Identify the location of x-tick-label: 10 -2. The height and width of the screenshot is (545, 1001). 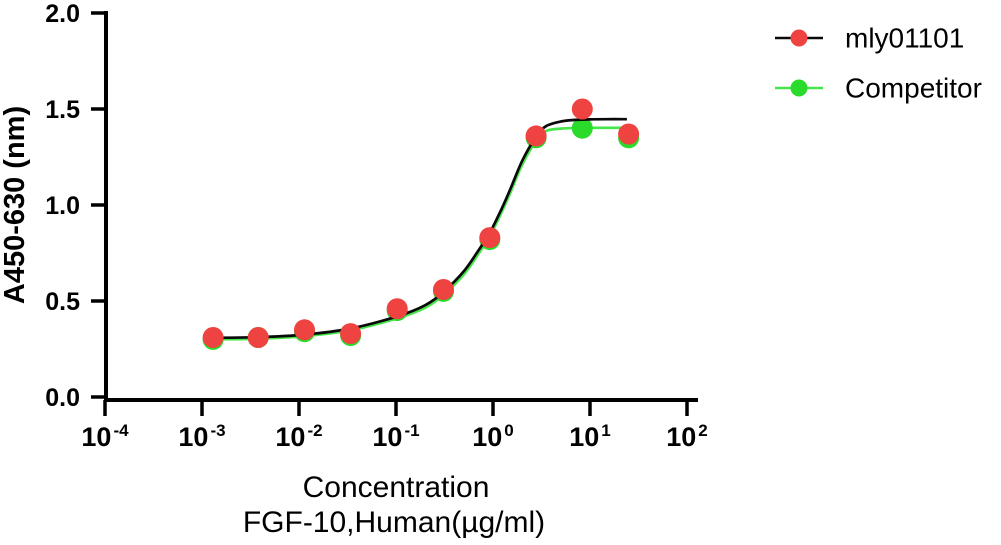
(298, 436).